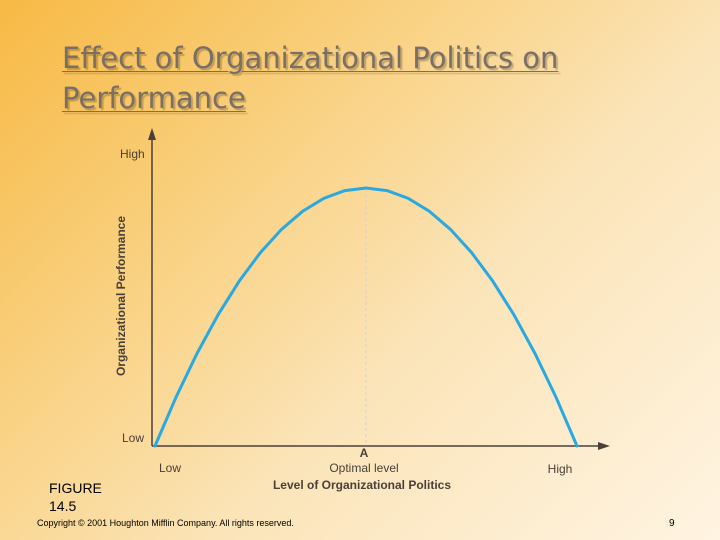 This screenshot has width=720, height=540. Describe the element at coordinates (133, 438) in the screenshot. I see `y-tick-low: Low` at that location.